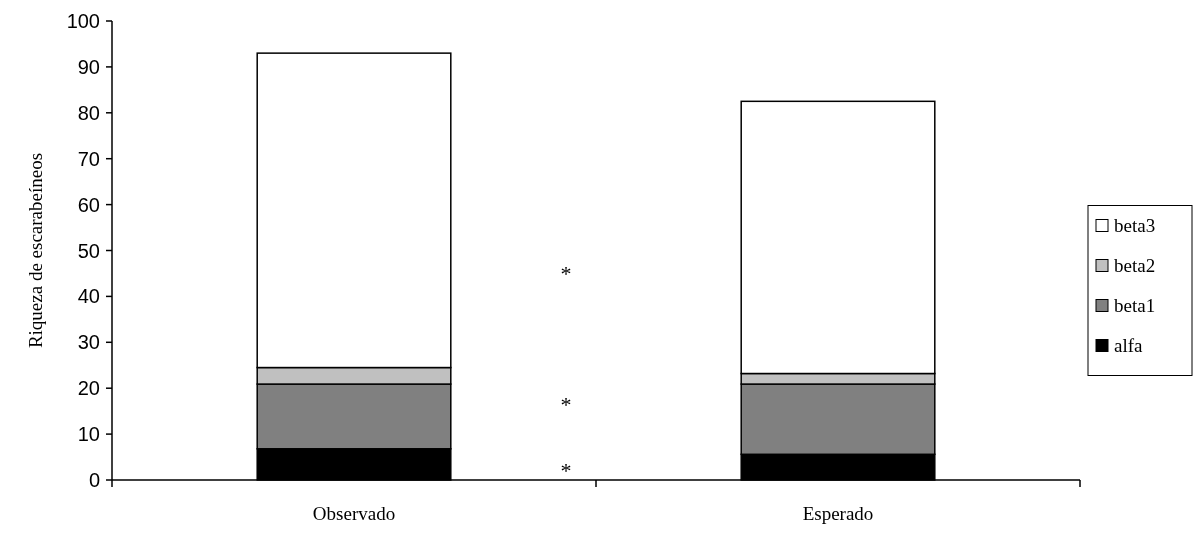  I want to click on y-tick-label: 90, so click(88, 66).